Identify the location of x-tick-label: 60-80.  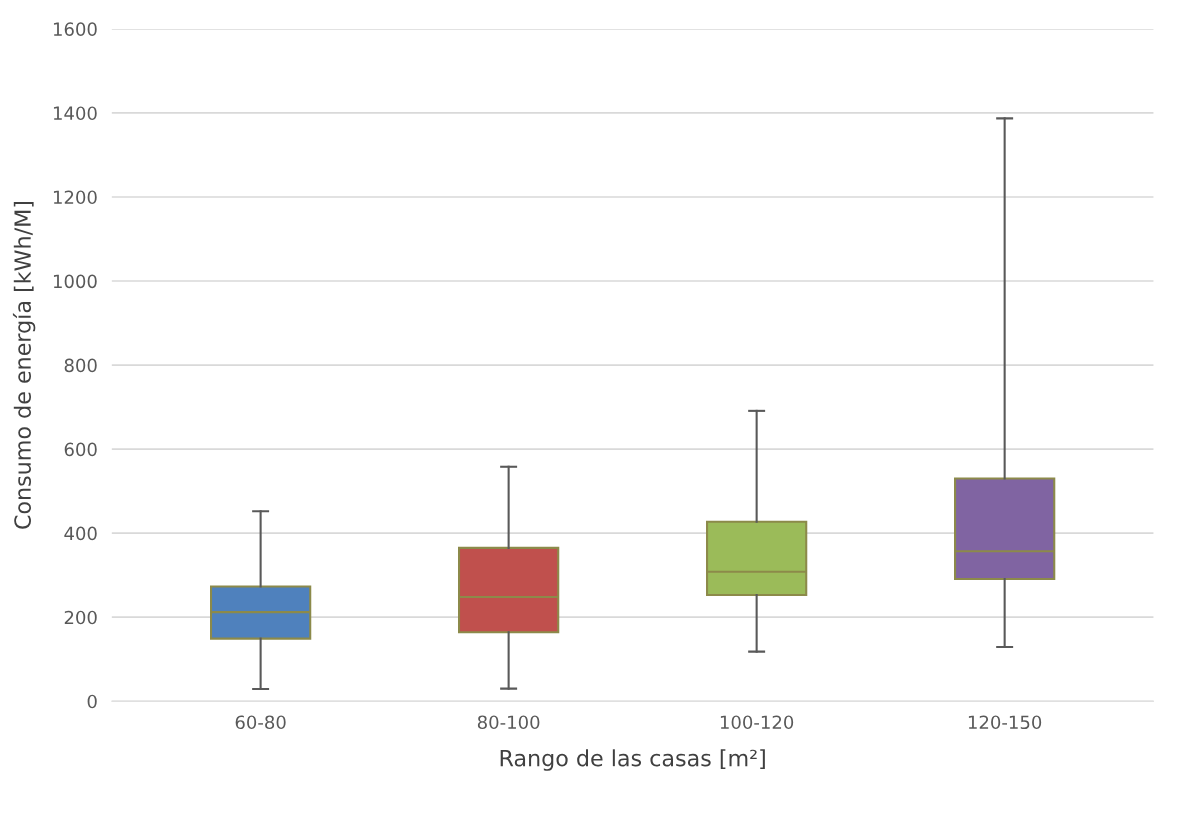
(260, 722).